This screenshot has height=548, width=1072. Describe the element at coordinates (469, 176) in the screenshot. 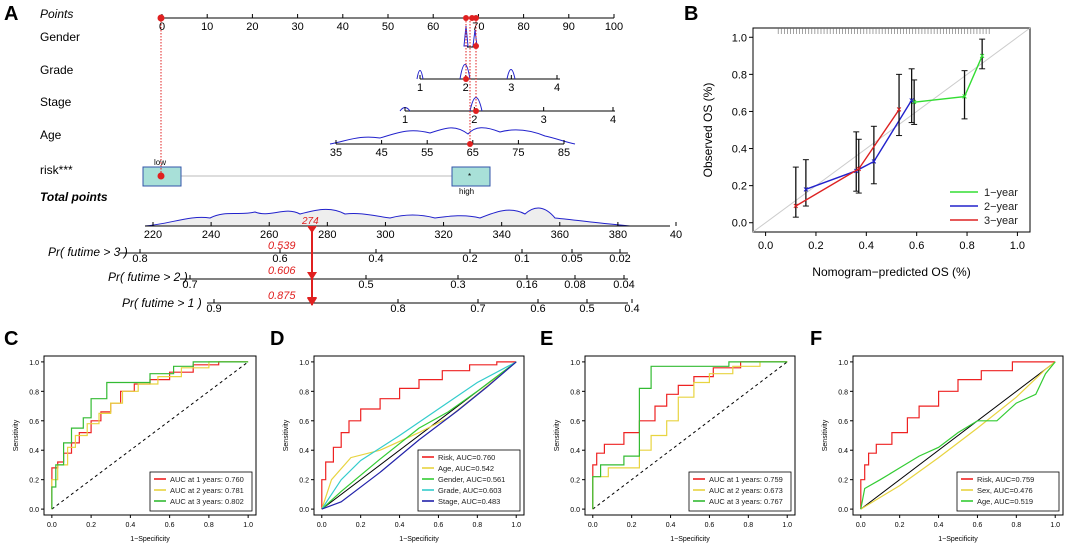

I see `risk-high-marker: *` at that location.